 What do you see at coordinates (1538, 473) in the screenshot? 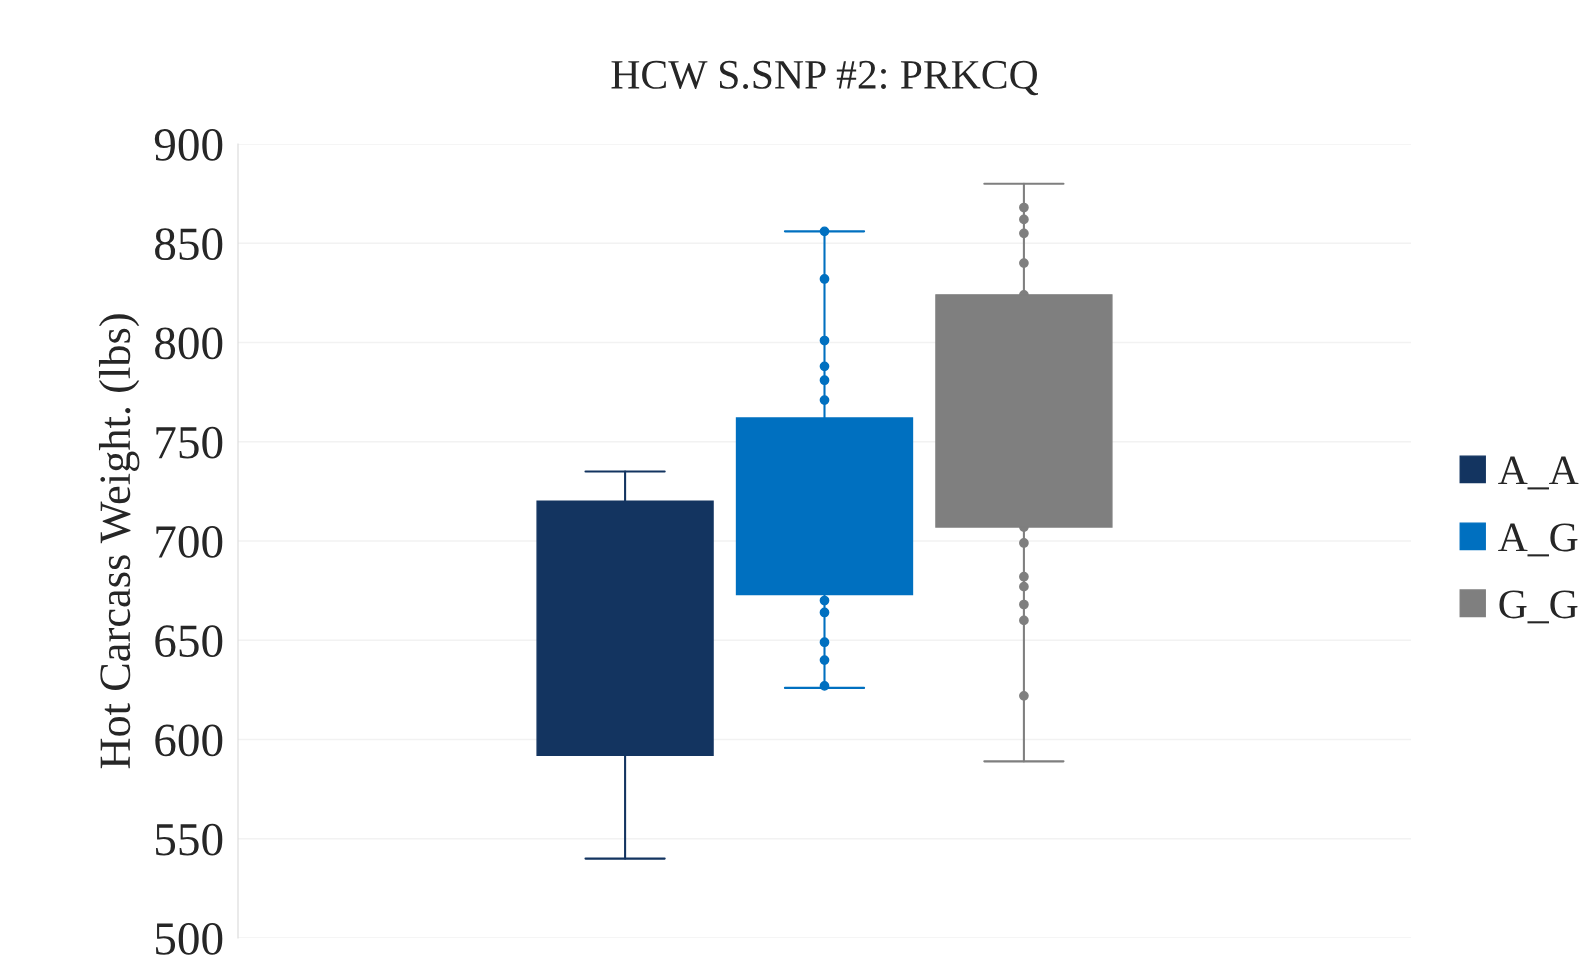
I see `legend-label: A_A` at bounding box center [1538, 473].